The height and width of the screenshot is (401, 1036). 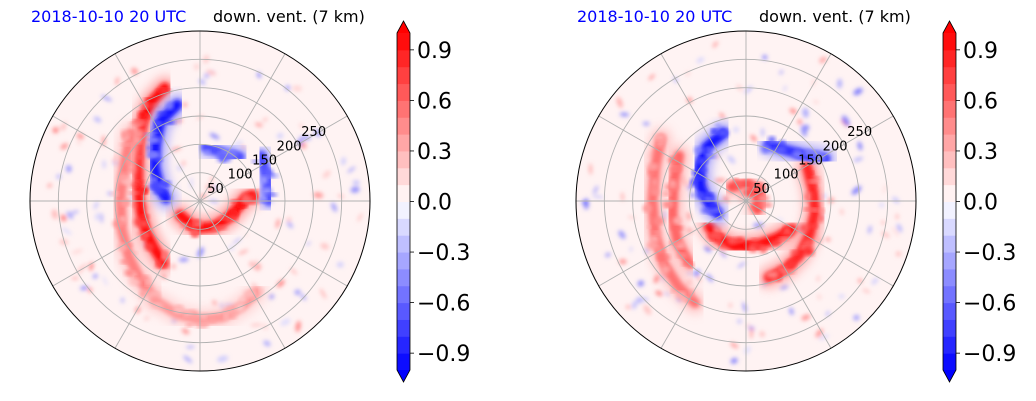 I want to click on colorbar-extend-max, so click(x=949, y=27).